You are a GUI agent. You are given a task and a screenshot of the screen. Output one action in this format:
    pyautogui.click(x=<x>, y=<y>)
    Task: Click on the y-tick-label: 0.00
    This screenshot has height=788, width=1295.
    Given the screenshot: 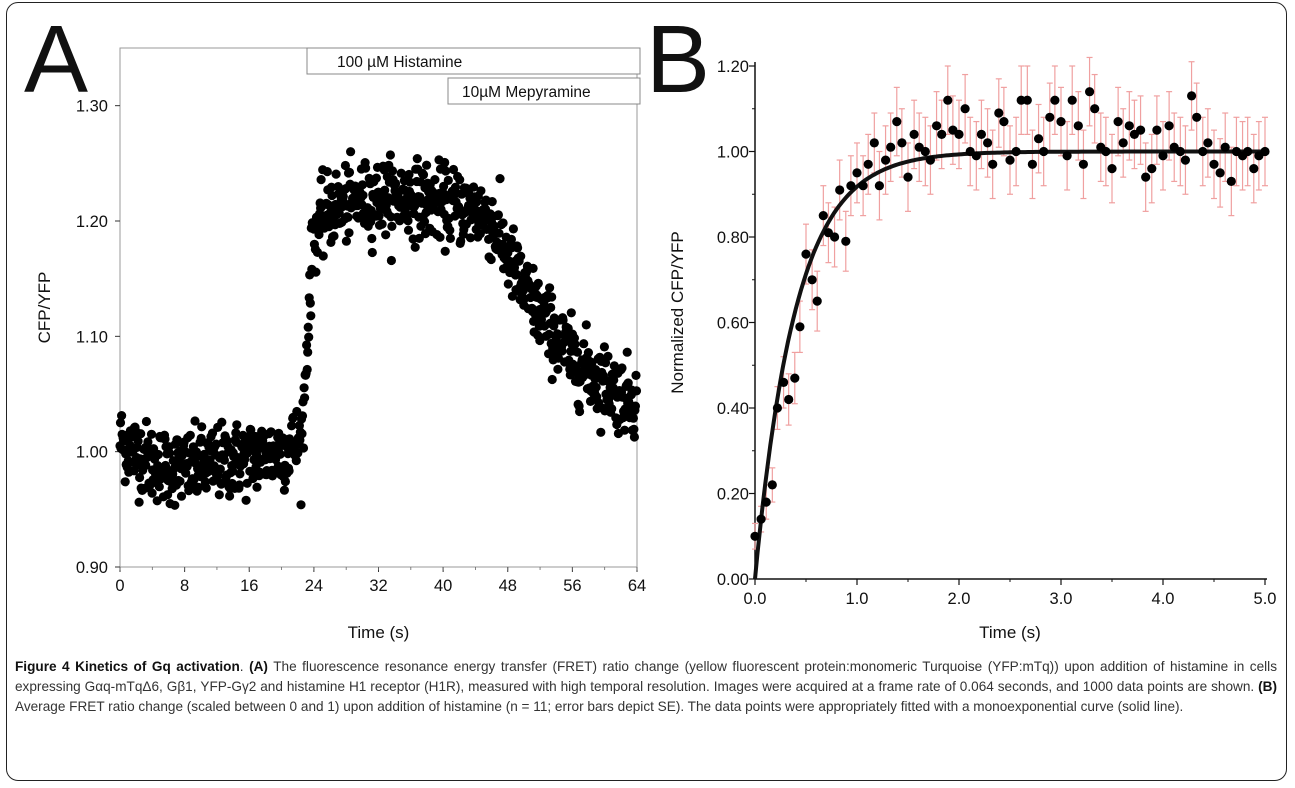 What is the action you would take?
    pyautogui.click(x=733, y=580)
    